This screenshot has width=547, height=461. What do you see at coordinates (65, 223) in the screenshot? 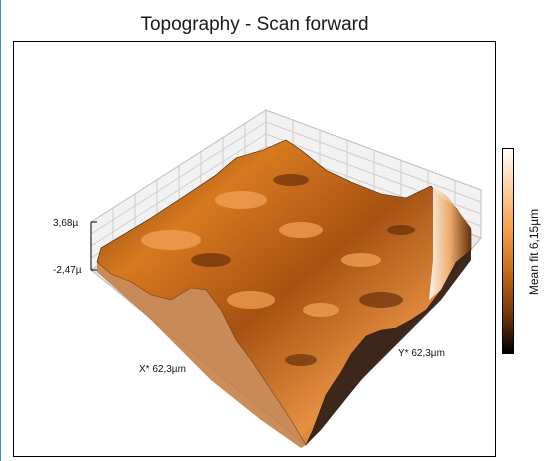
I see `z-axis-max-label: 3,68µ` at bounding box center [65, 223].